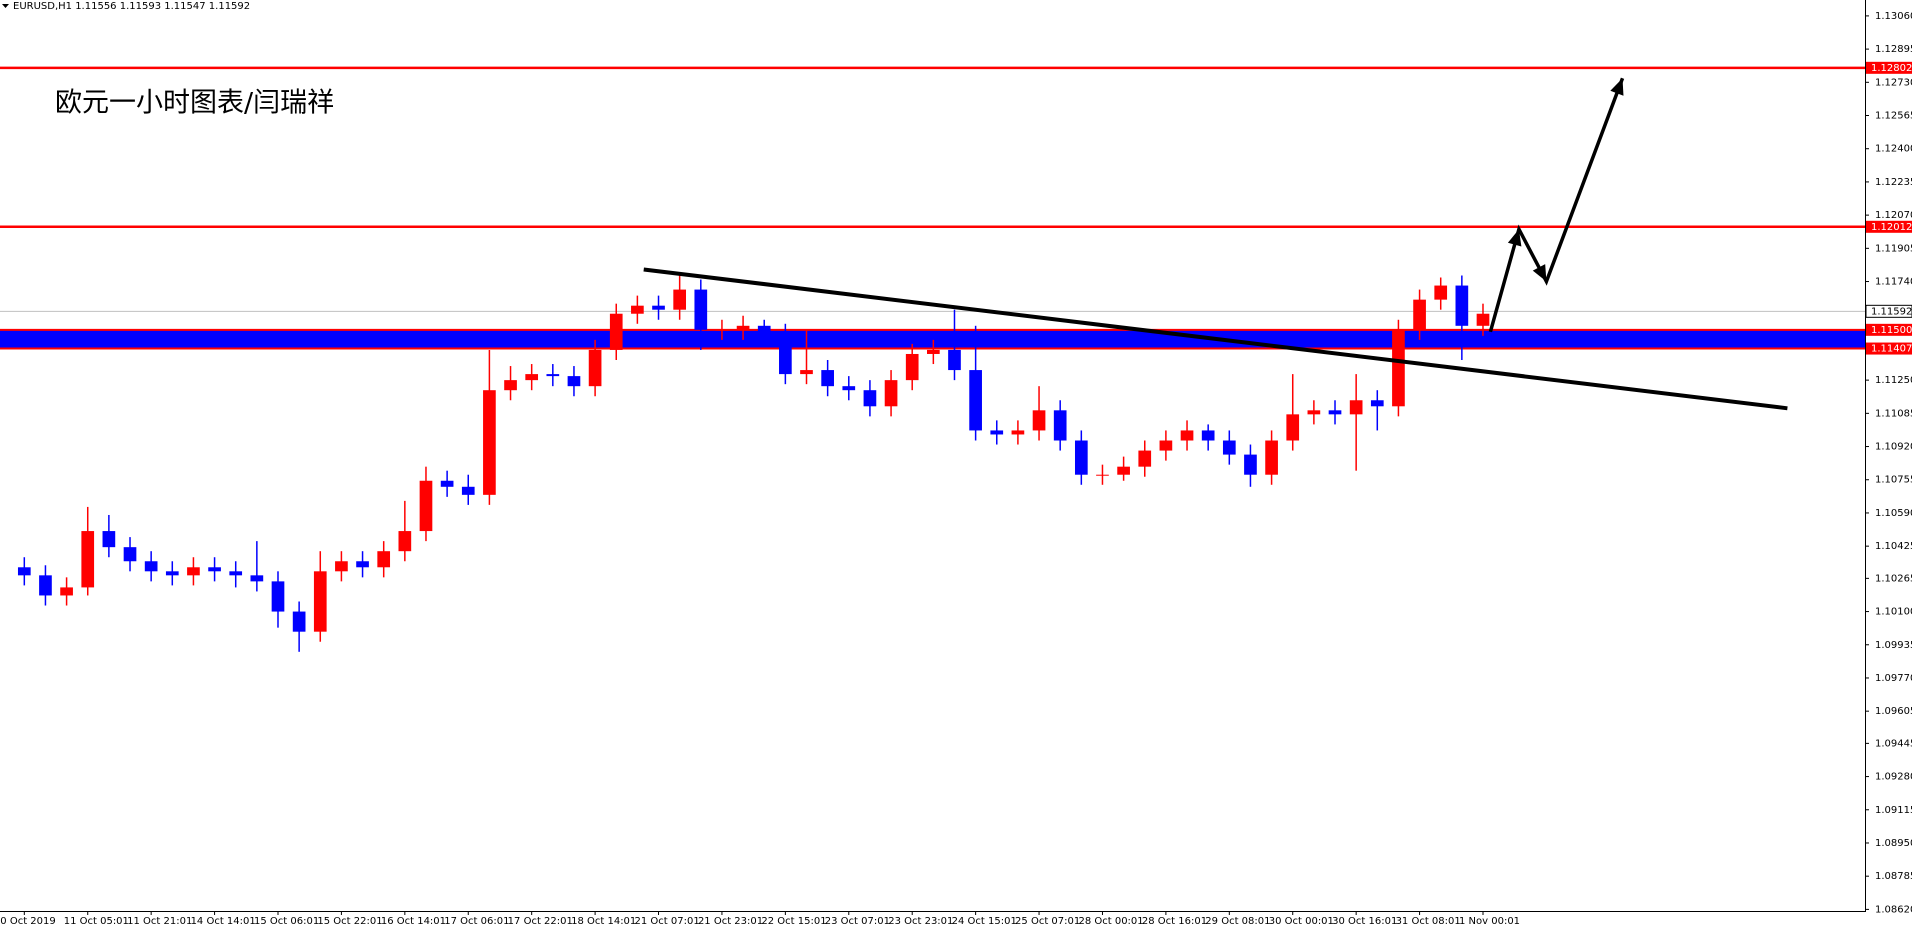 The width and height of the screenshot is (1912, 929). Describe the element at coordinates (667, 921) in the screenshot. I see `x-tick-label: 21 Oct 07:01` at that location.